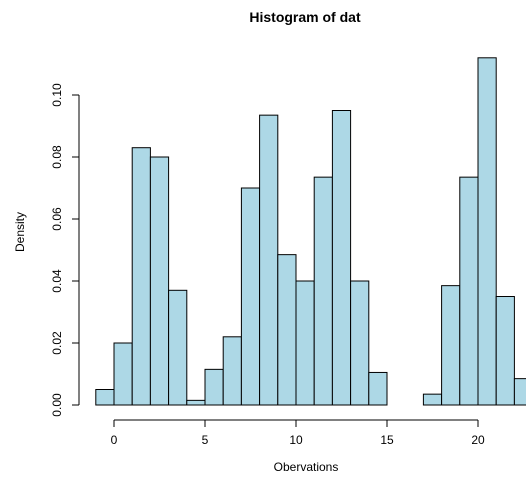 Image resolution: width=526 pixels, height=482 pixels. Describe the element at coordinates (20, 232) in the screenshot. I see `y-axis-label: Density` at that location.